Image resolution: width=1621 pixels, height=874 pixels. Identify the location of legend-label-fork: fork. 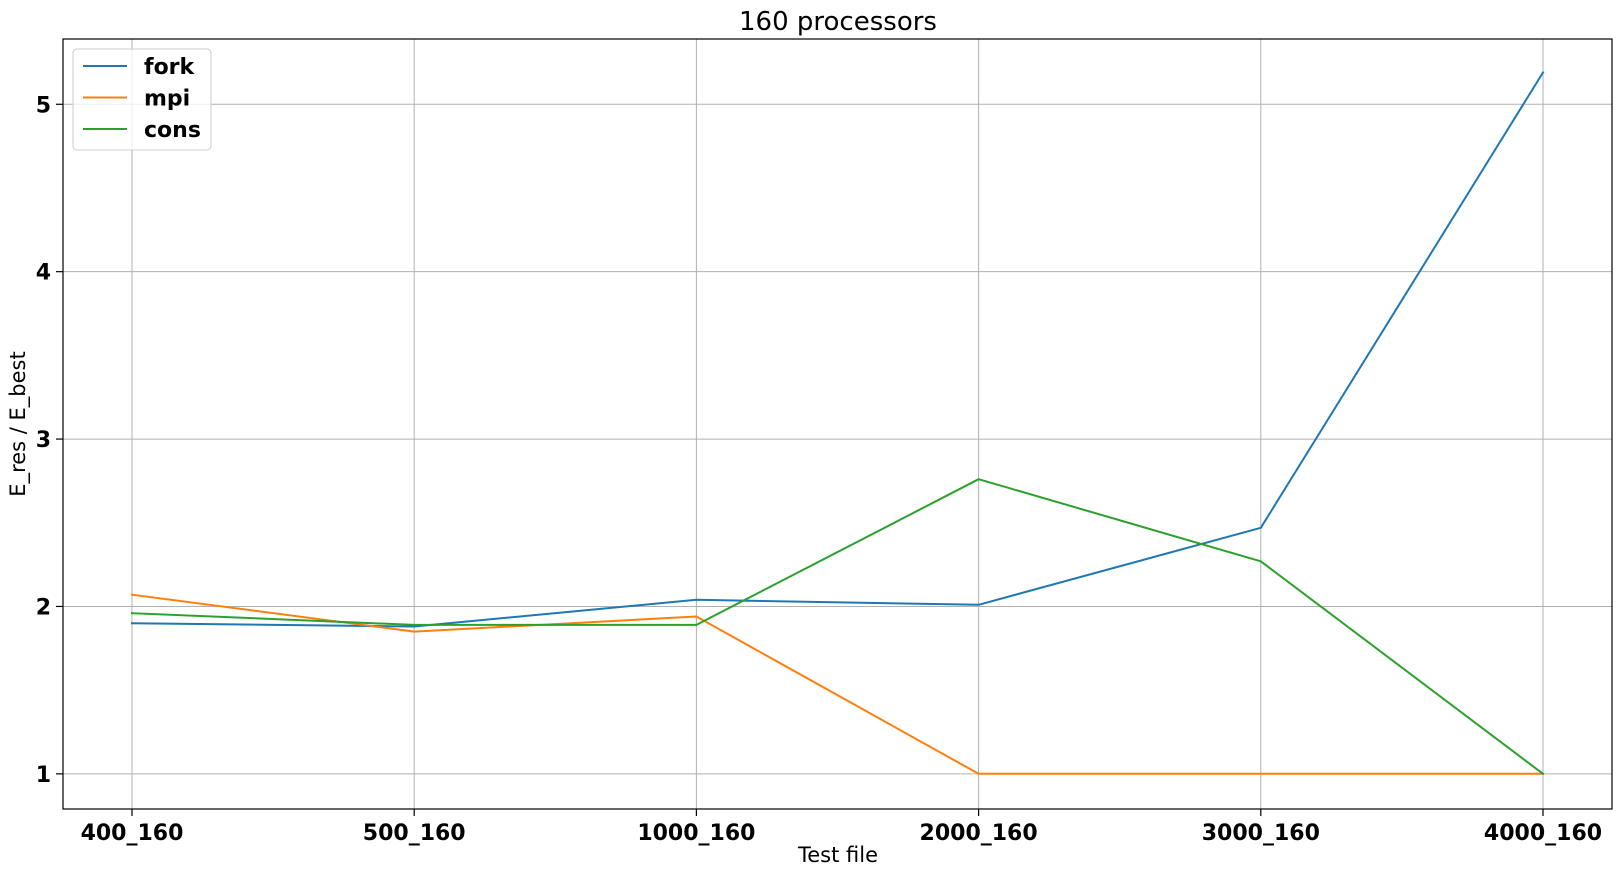
(170, 67).